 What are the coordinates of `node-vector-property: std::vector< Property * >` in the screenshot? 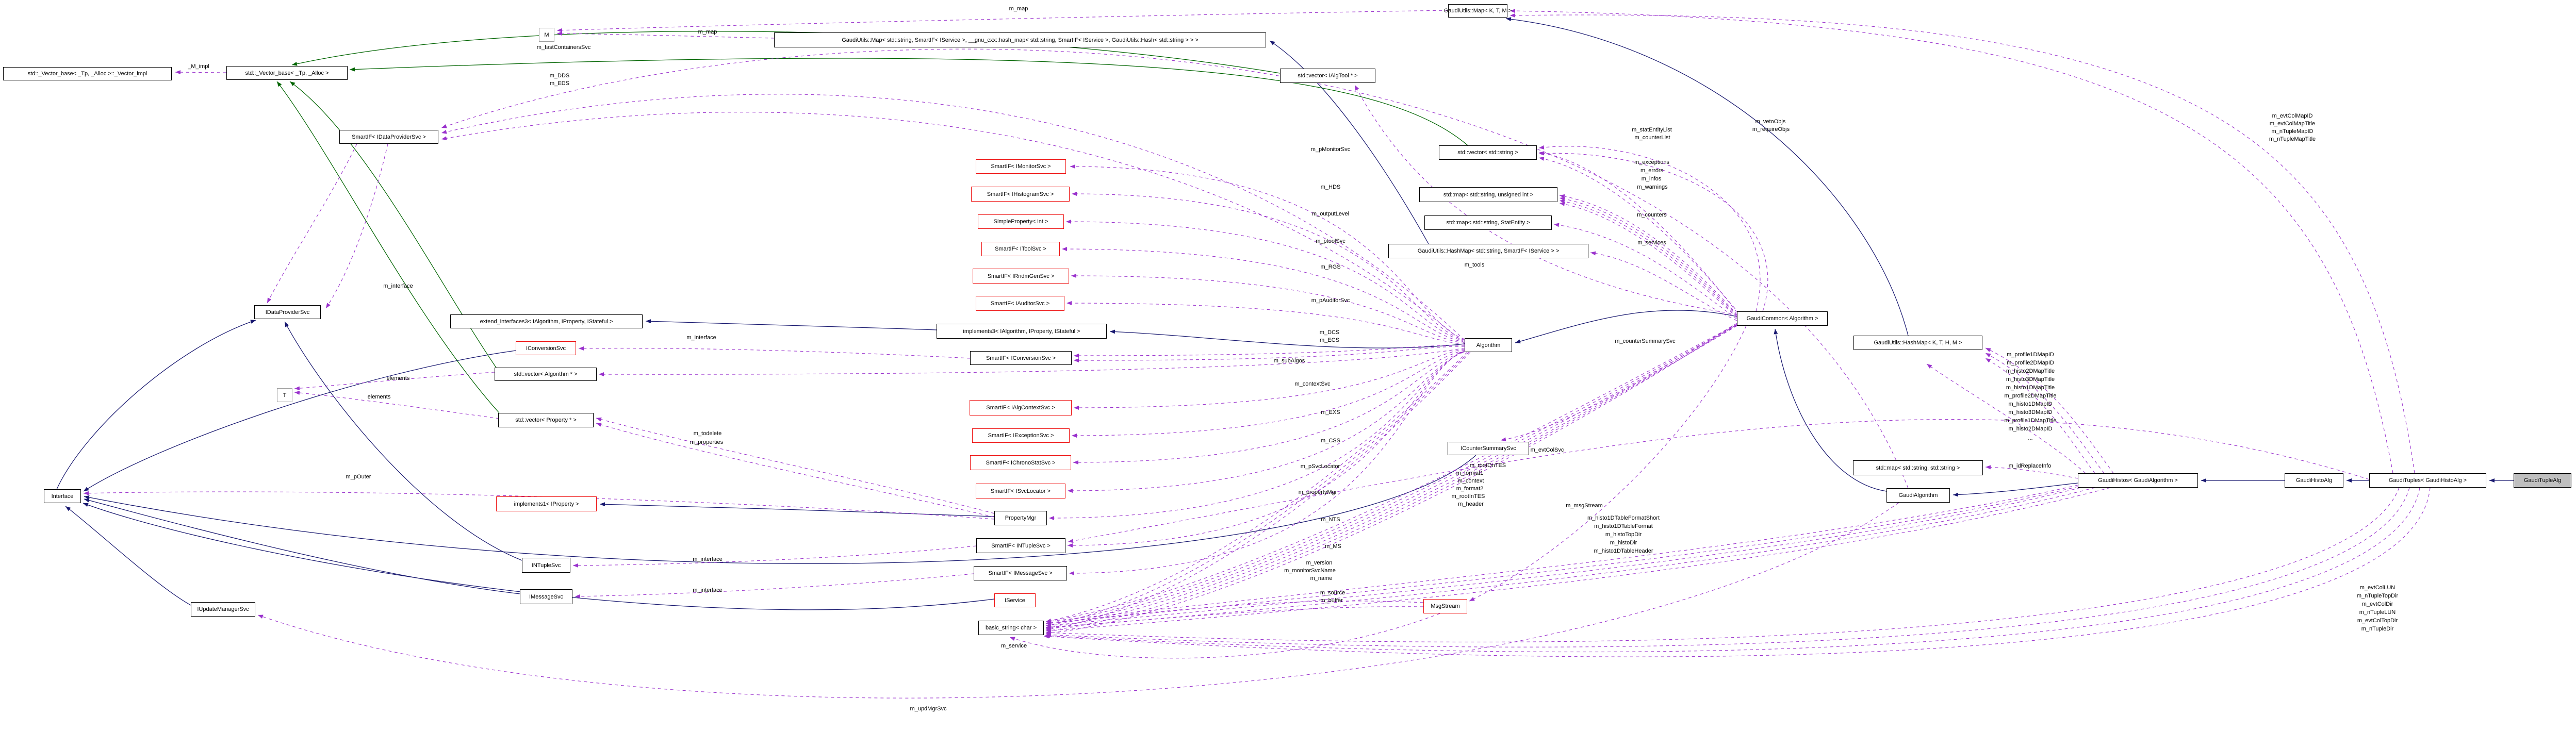 It's located at (546, 420).